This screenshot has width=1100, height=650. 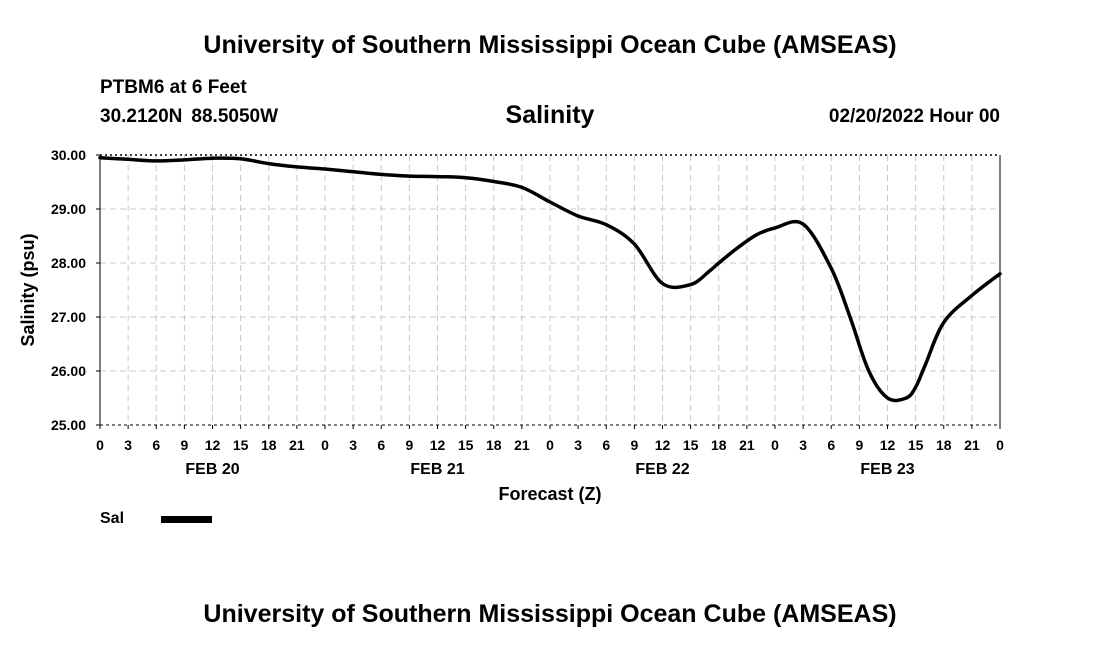 I want to click on legend-line-swatch, so click(x=186, y=519).